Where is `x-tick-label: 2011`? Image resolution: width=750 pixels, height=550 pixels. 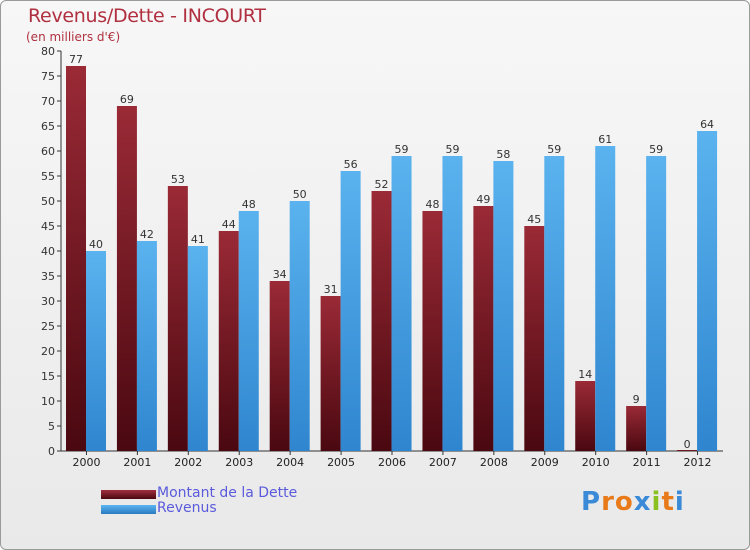
x-tick-label: 2011 is located at coordinates (647, 462).